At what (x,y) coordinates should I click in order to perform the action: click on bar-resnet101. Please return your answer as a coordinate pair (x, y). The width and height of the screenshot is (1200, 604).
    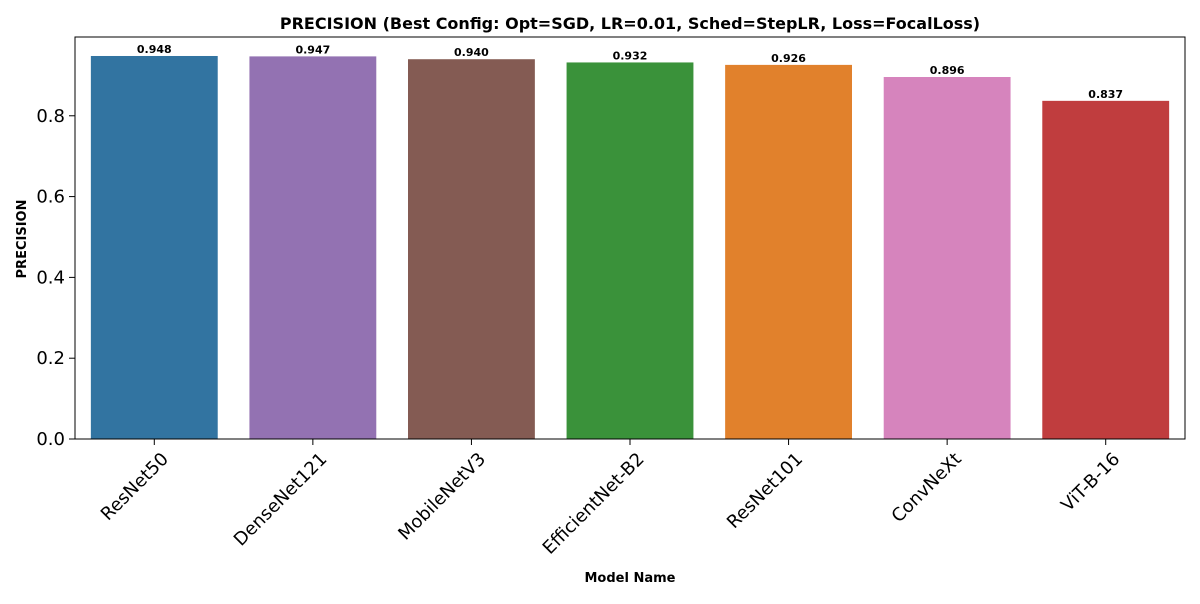
    Looking at the image, I should click on (788, 251).